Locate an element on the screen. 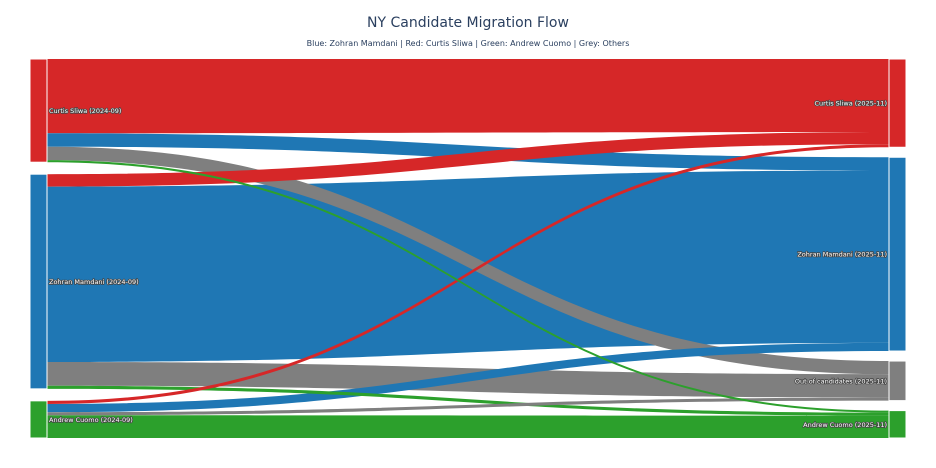 The image size is (936, 468). node-label-src-mamdani: Zohran Mamdani (2024-09) is located at coordinates (94, 282).